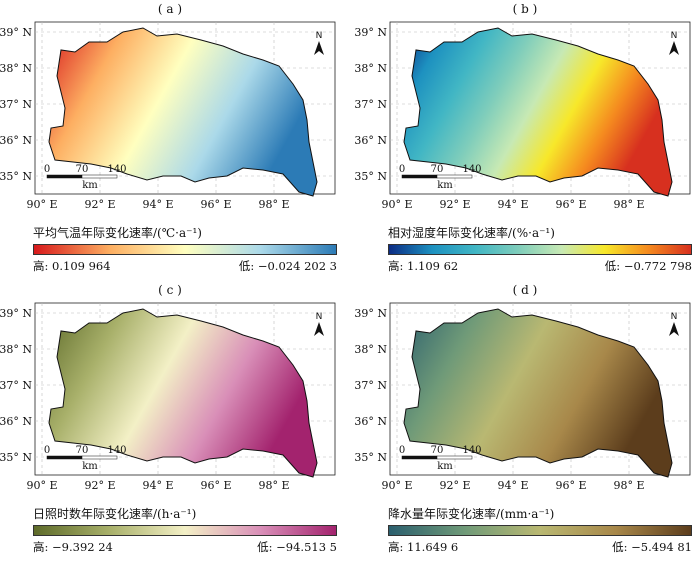 Image resolution: width=700 pixels, height=563 pixels. What do you see at coordinates (648, 266) in the screenshot?
I see `legend-low-label: 低: −0.772 798` at bounding box center [648, 266].